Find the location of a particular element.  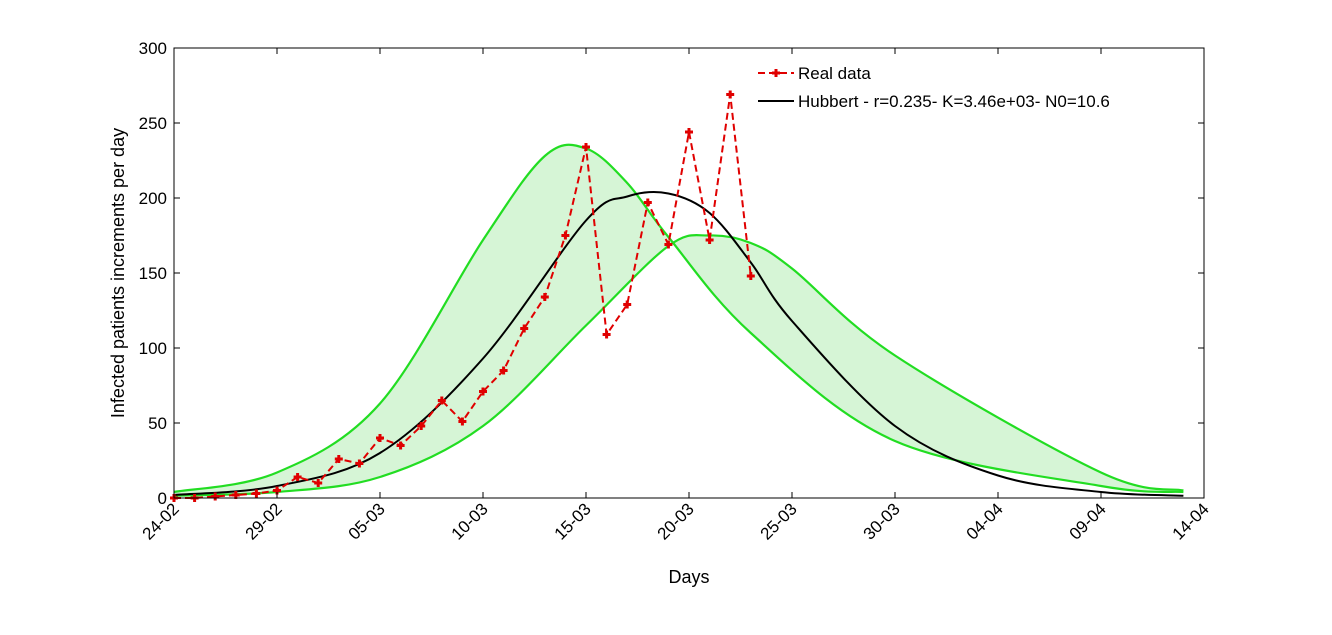

x-tick-label: 25-03 is located at coordinates (779, 521).